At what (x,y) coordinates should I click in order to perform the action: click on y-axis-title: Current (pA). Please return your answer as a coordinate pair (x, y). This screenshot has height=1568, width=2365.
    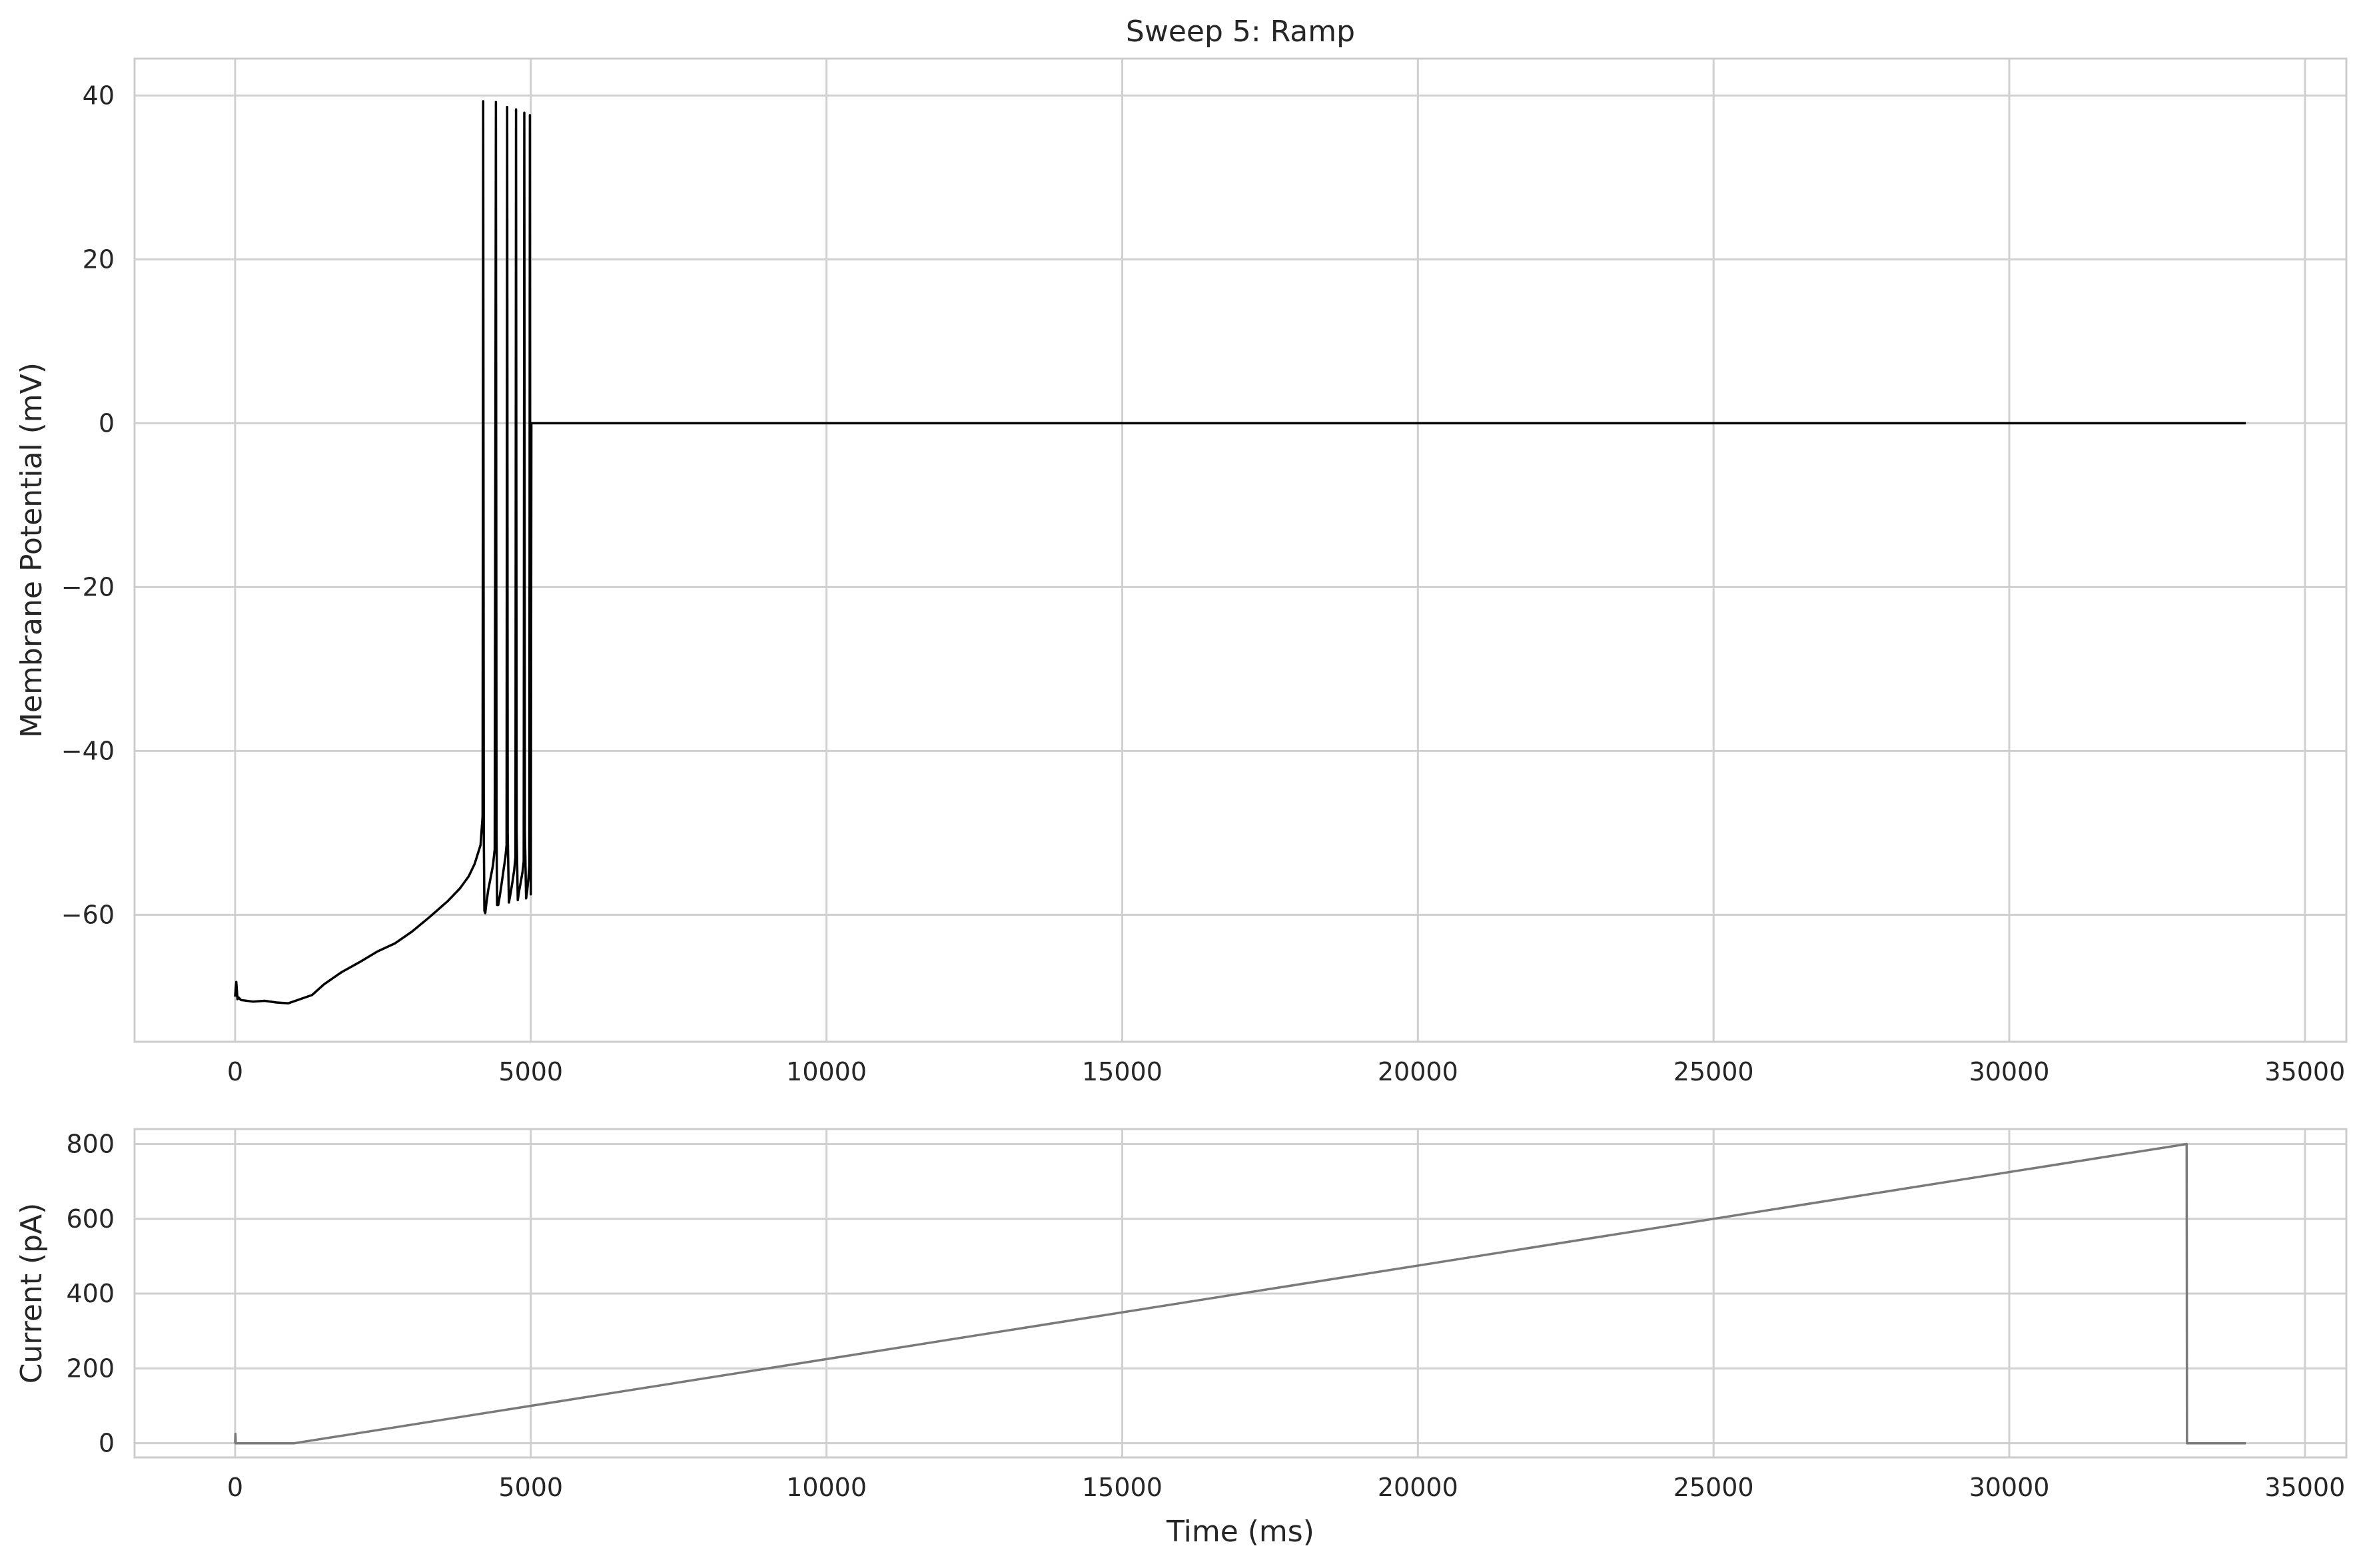
    Looking at the image, I should click on (32, 1293).